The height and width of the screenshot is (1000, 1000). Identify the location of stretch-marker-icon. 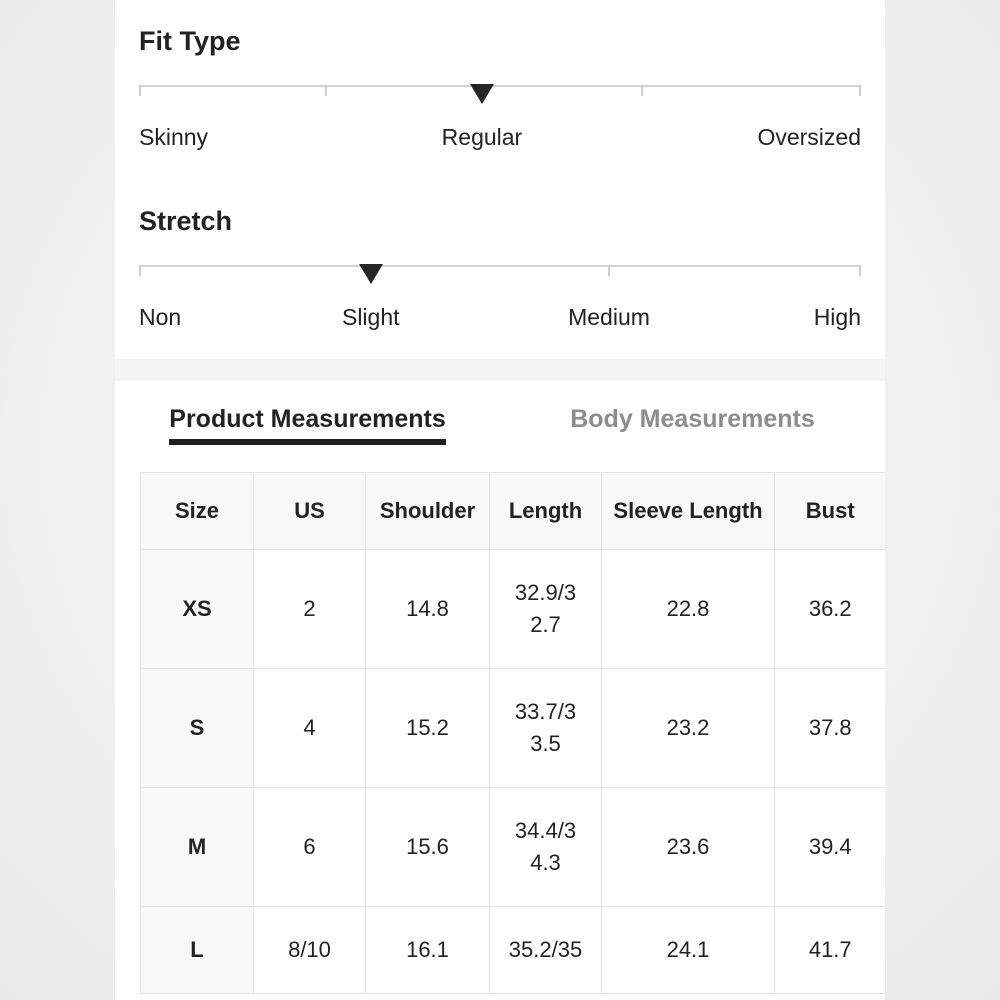
(370, 274).